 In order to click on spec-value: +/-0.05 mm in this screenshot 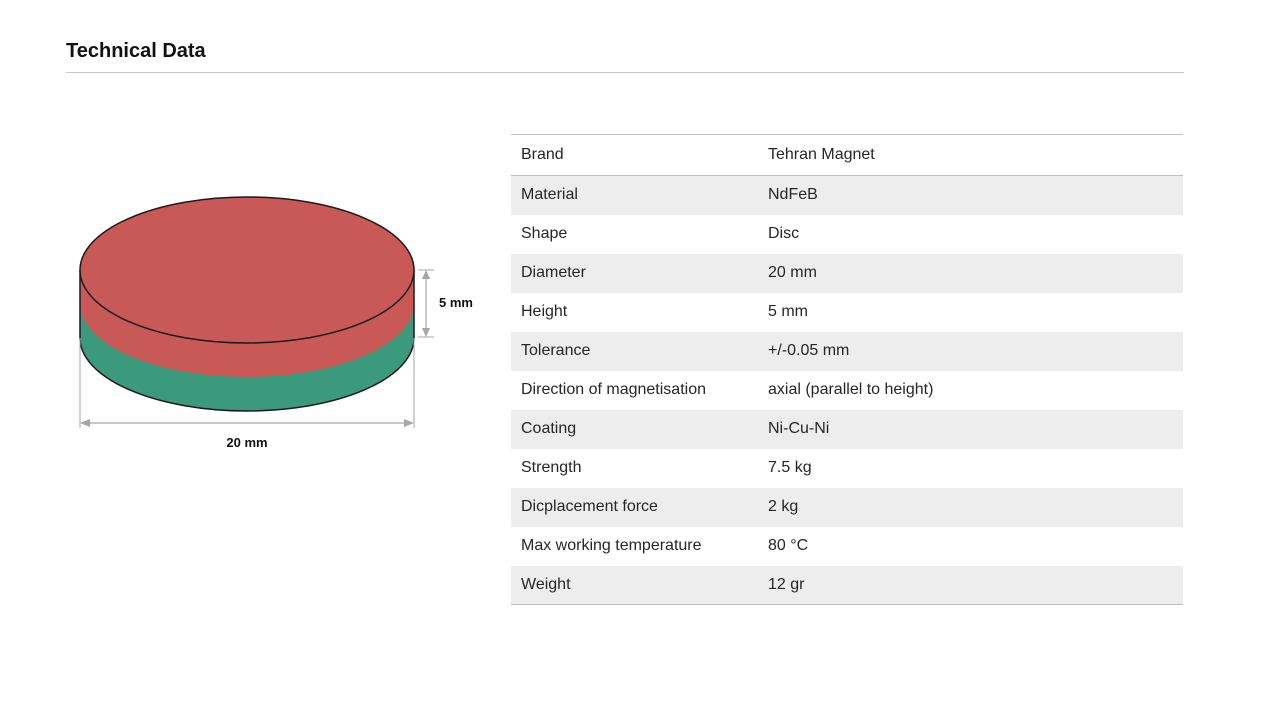, I will do `click(809, 350)`.